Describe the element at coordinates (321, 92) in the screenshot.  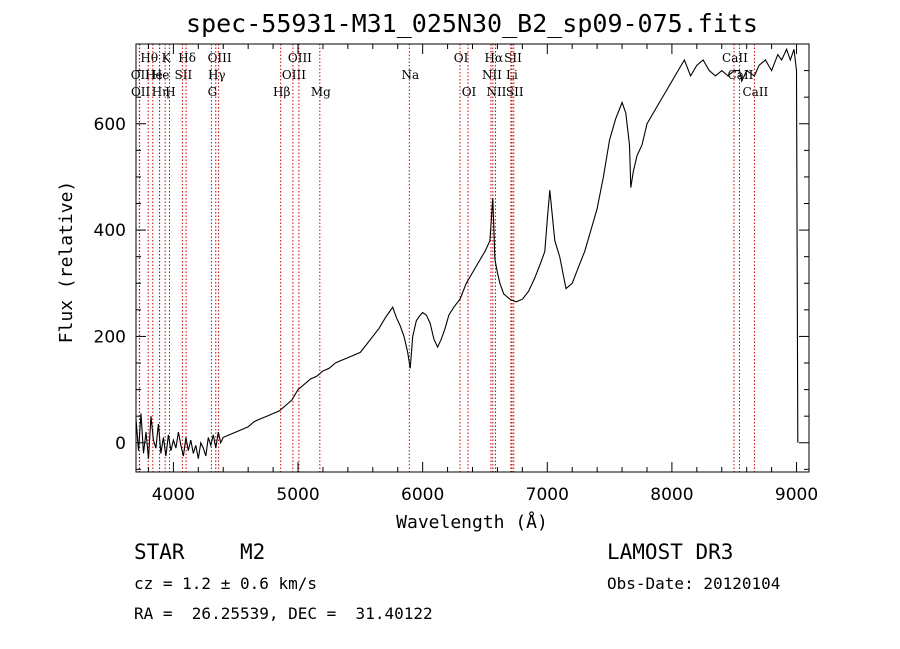
I see `line-label-16: Mg` at that location.